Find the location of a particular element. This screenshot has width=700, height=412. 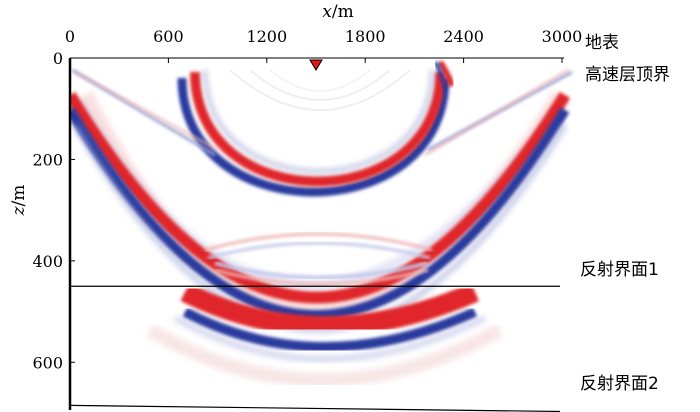

x-tick-label: 600 is located at coordinates (168, 36).